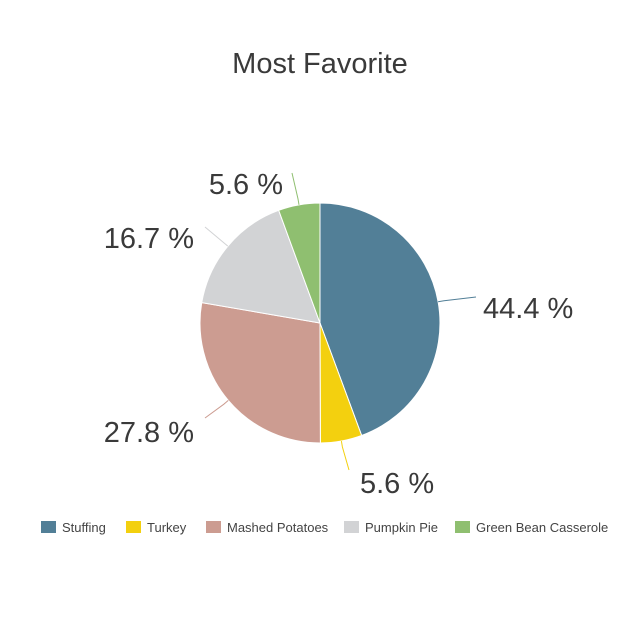 This screenshot has width=640, height=640. I want to click on legend-label-pumpkin-pie: Pumpkin Pie, so click(401, 527).